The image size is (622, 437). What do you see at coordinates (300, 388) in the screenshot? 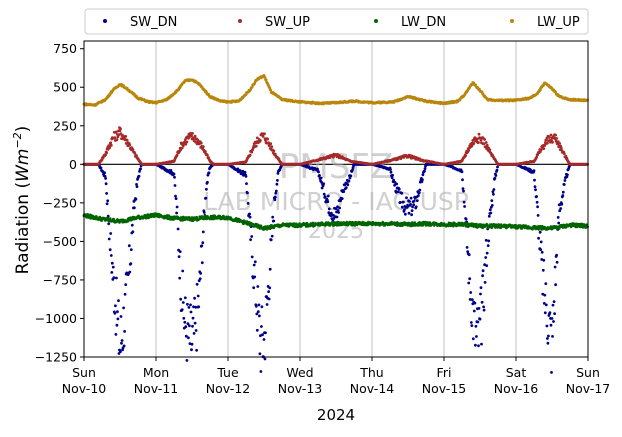
I see `x-tick-date-3: Nov-13` at bounding box center [300, 388].